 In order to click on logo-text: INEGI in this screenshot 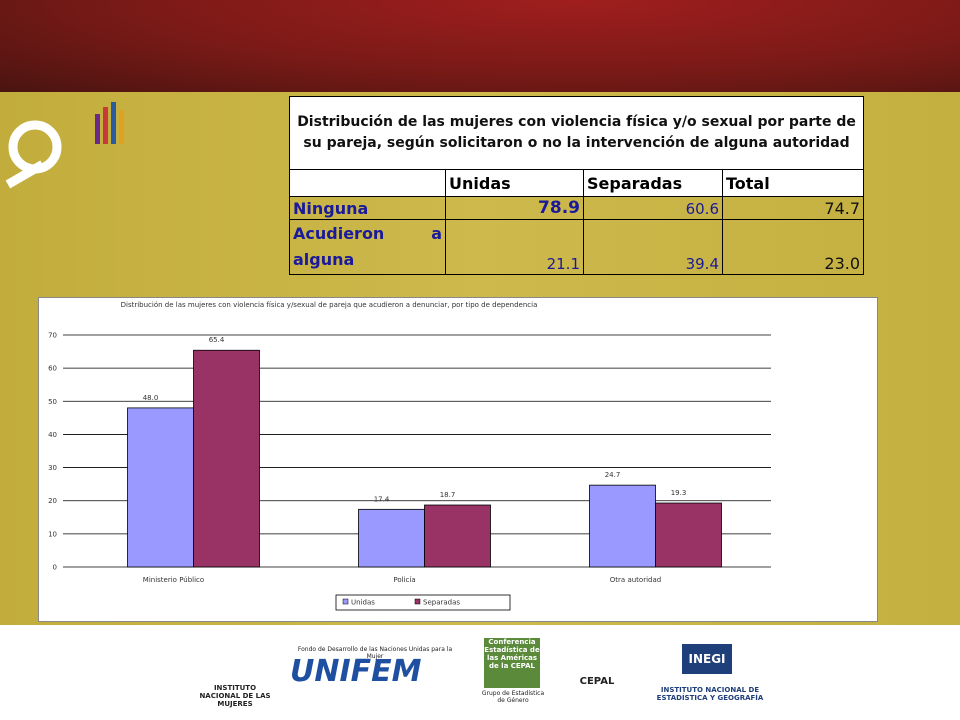, I will do `click(707, 659)`.